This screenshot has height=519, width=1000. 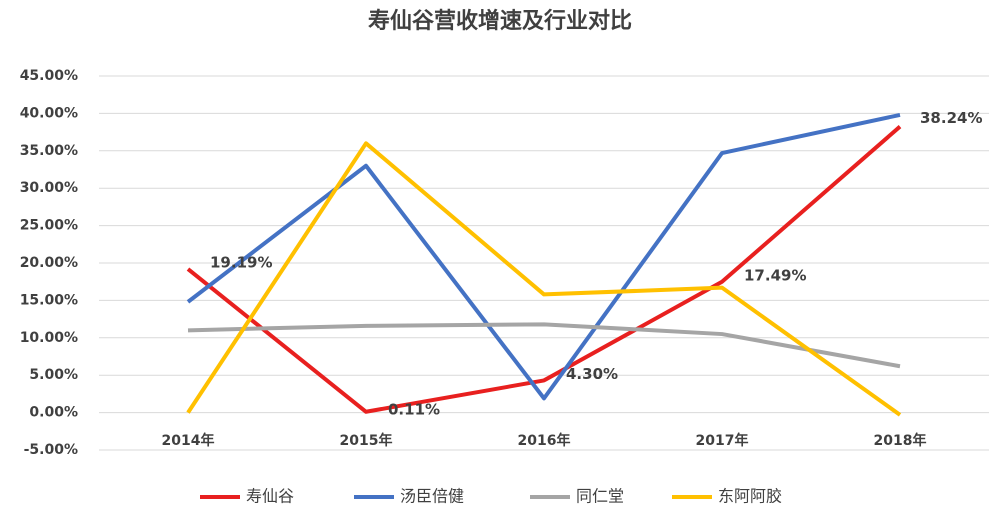 I want to click on legend-label: 东阿阿胶, so click(x=750, y=496).